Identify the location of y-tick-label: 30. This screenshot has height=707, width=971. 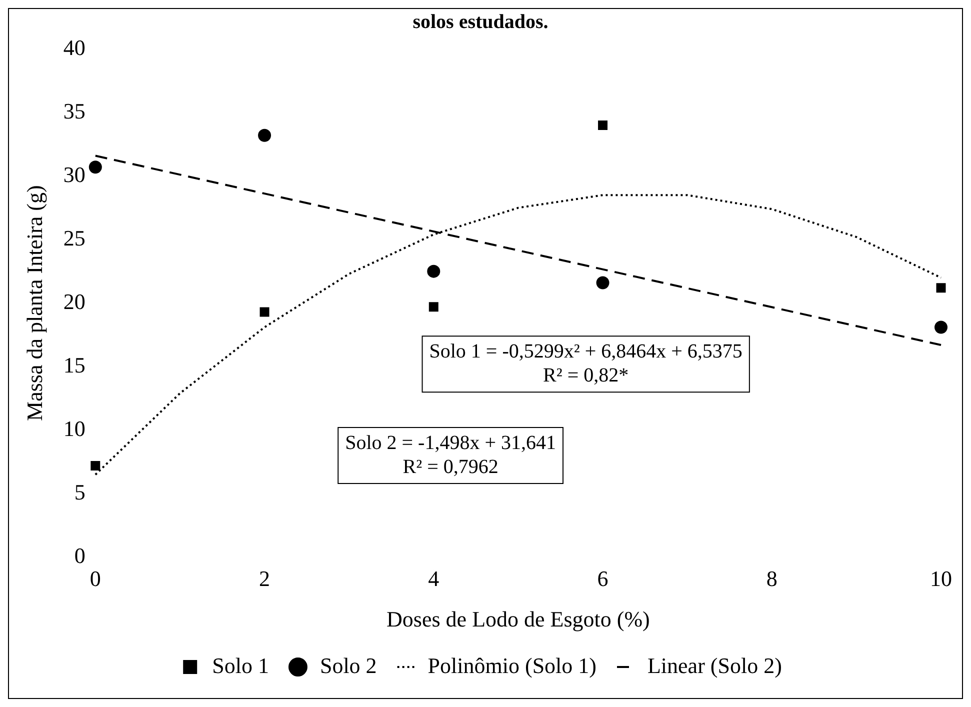
(74, 174).